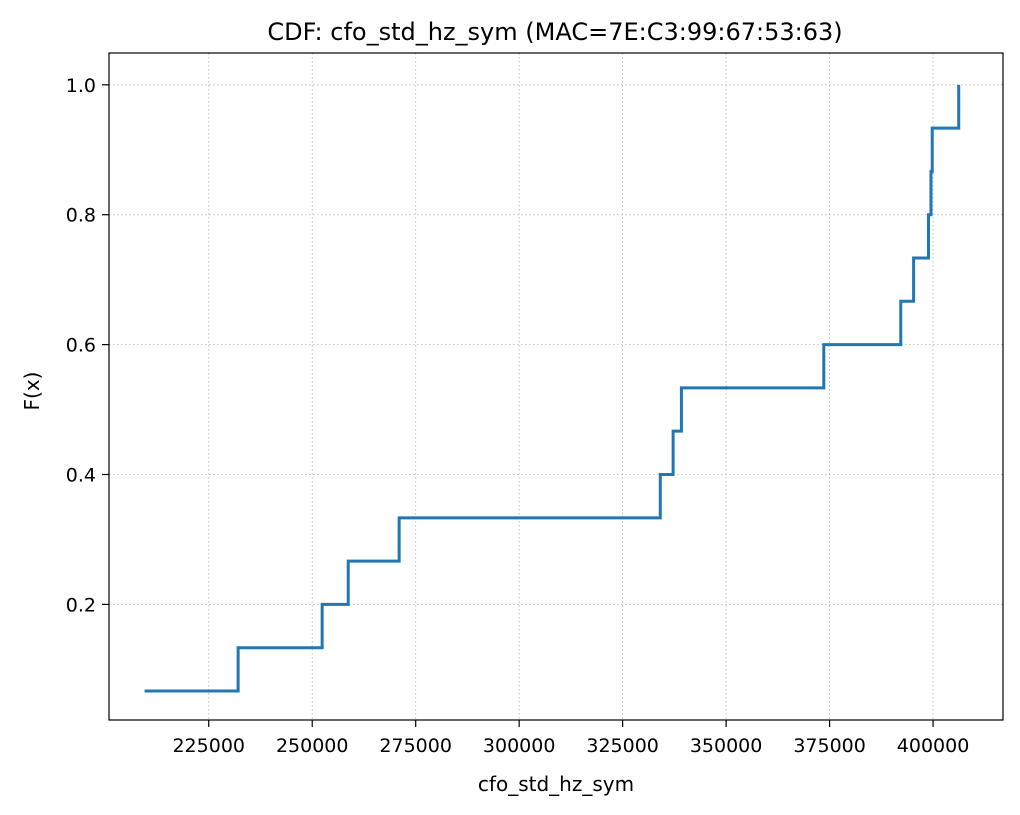 The image size is (1020, 815). Describe the element at coordinates (829, 746) in the screenshot. I see `x-tick-label: 375000` at that location.